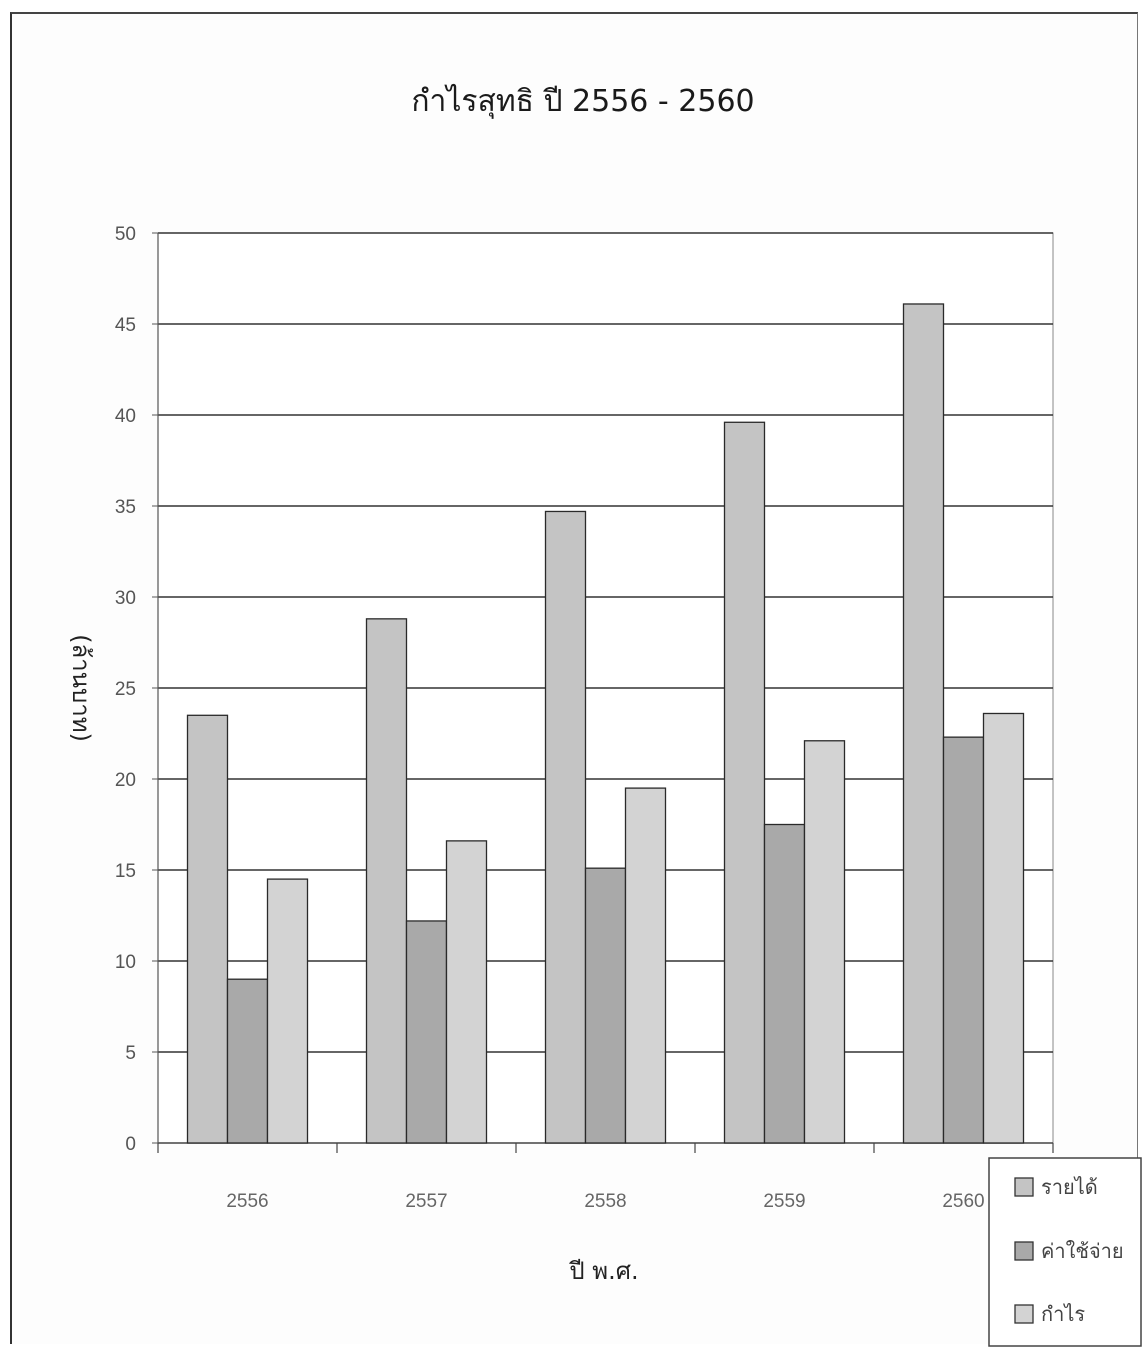 The width and height of the screenshot is (1143, 1348). Describe the element at coordinates (125, 871) in the screenshot. I see `y-tick-label: 15` at that location.